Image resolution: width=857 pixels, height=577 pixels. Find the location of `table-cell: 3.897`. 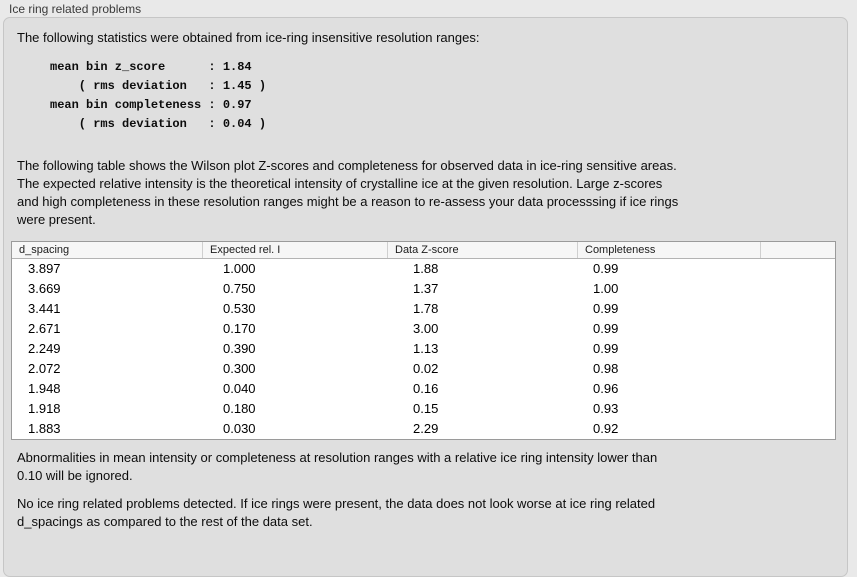

table-cell: 3.897 is located at coordinates (44, 268).